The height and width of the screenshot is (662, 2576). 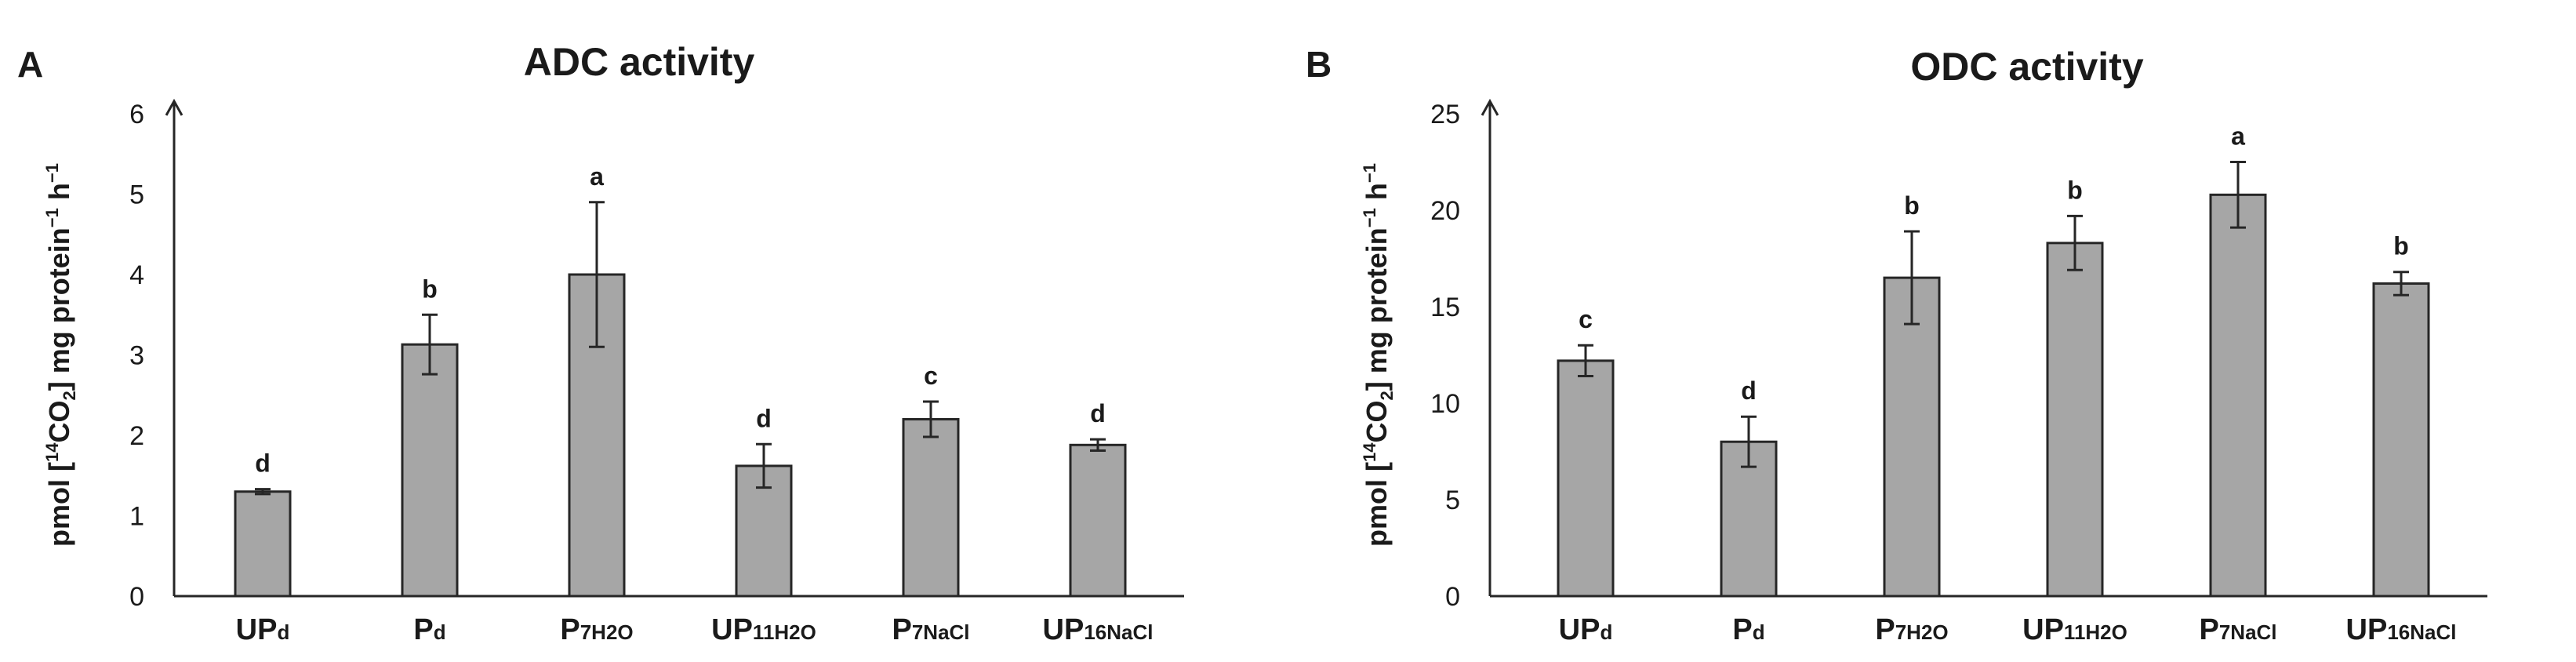 What do you see at coordinates (2074, 629) in the screenshot?
I see `panel-b-category-label: UP11H2O` at bounding box center [2074, 629].